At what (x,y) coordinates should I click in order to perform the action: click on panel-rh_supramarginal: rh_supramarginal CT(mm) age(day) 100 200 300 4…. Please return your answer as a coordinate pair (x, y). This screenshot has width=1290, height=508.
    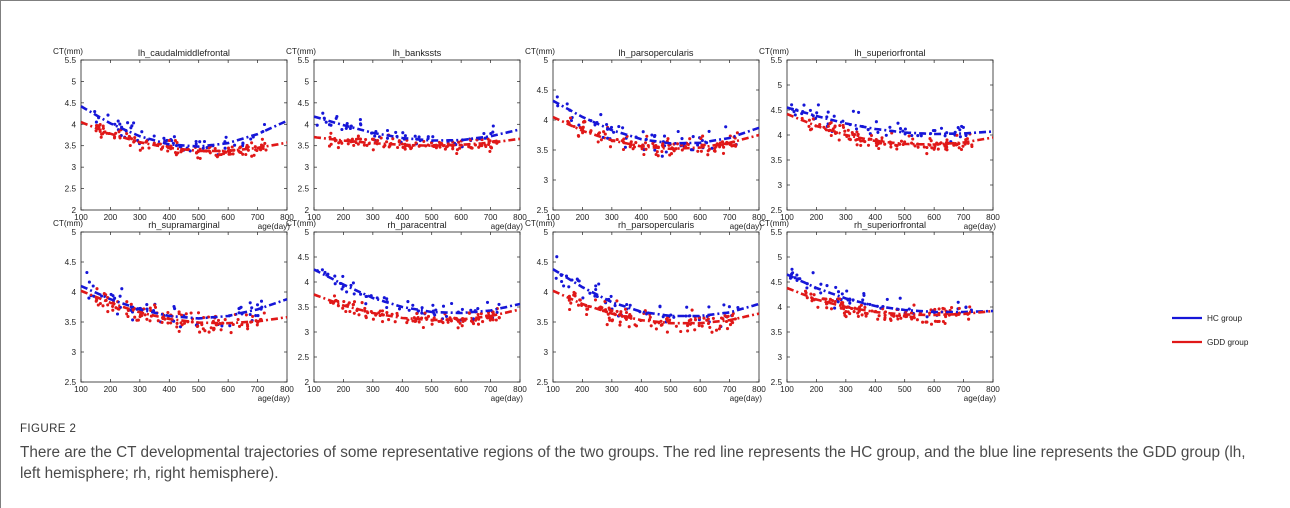
    Looking at the image, I should click on (173, 311).